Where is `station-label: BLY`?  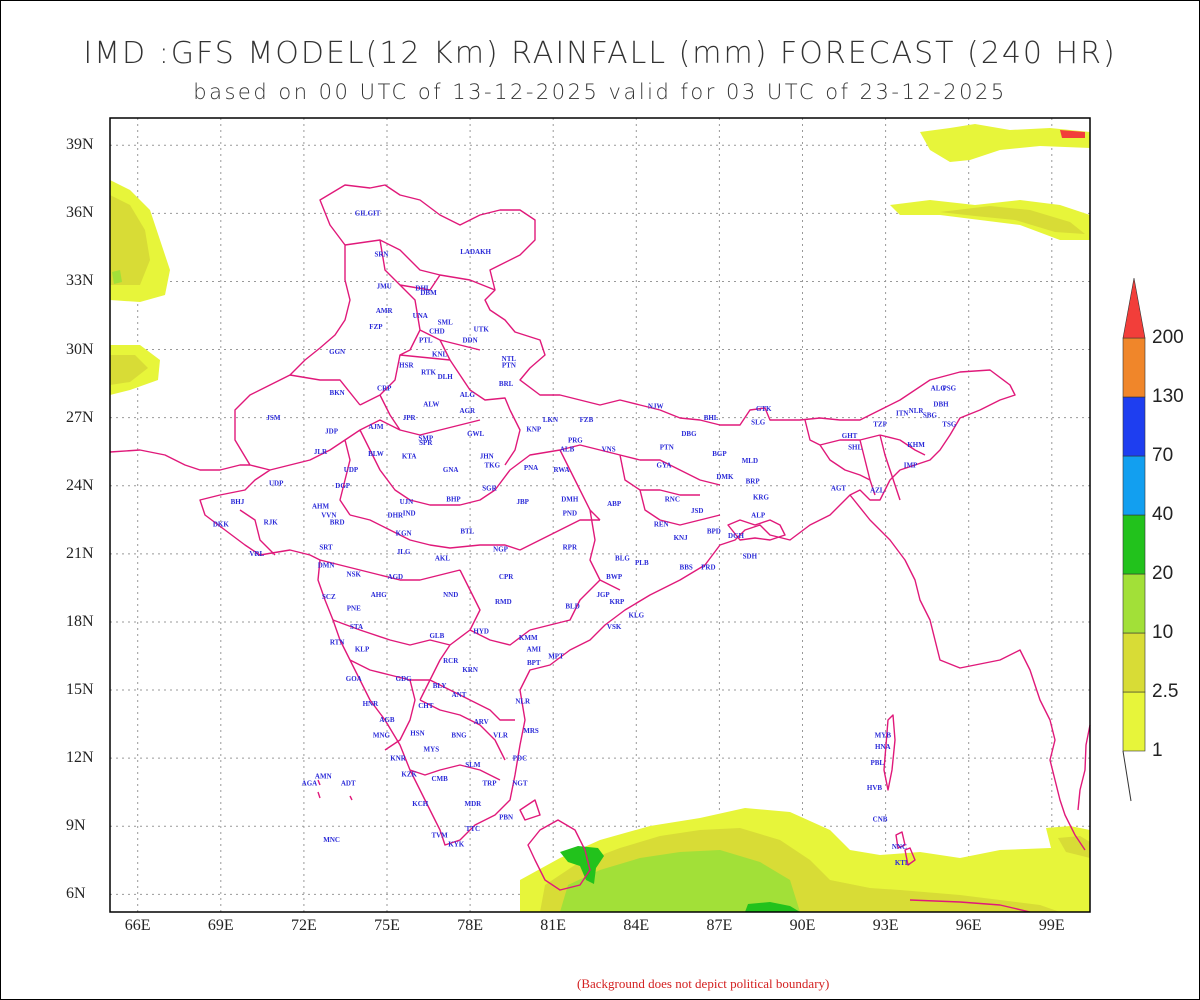
station-label: BLY is located at coordinates (440, 686).